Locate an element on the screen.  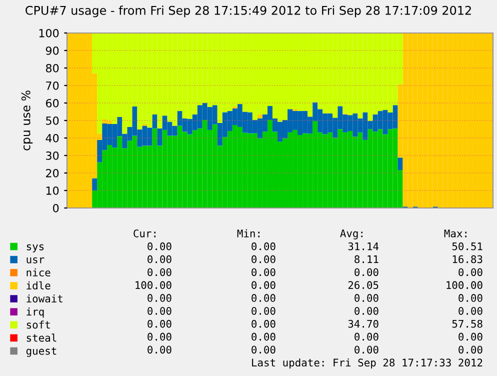
y-tick-label: 20 is located at coordinates (52, 173).